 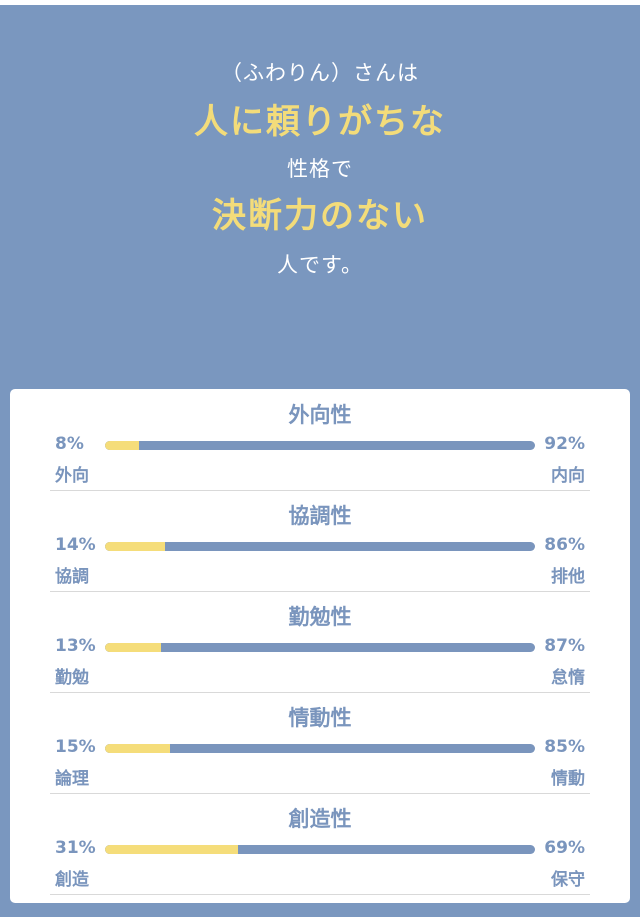 I want to click on right-label: 情動, so click(x=568, y=779).